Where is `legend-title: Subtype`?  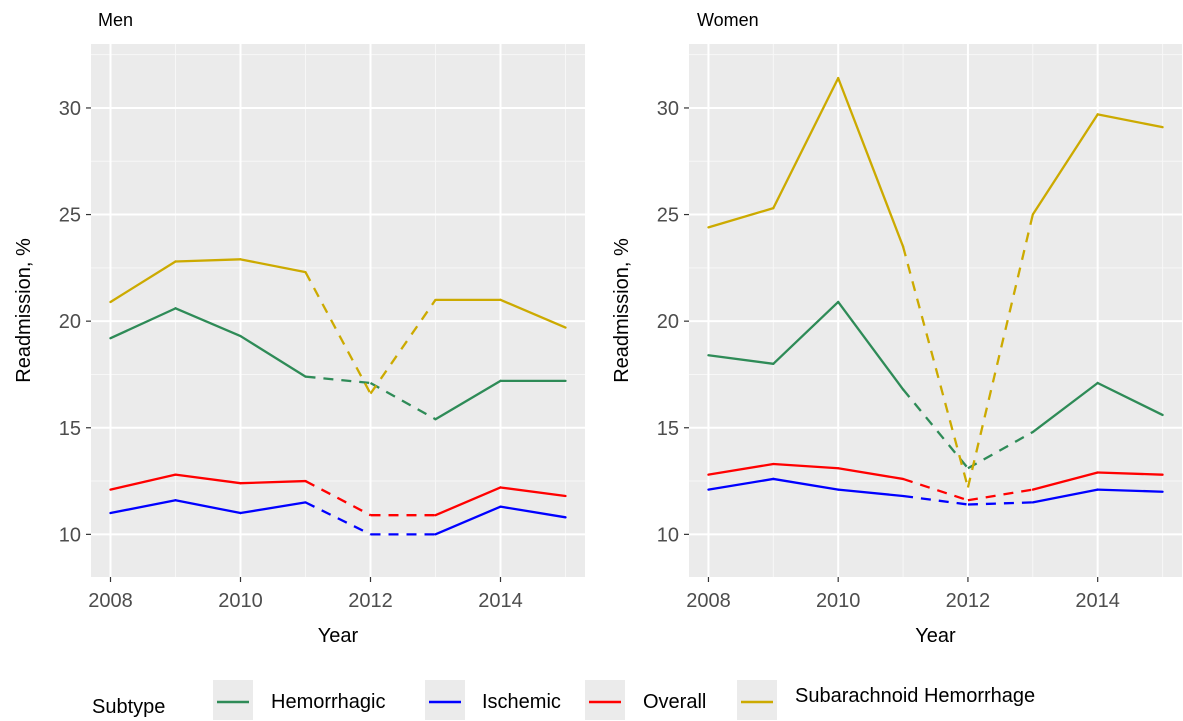 legend-title: Subtype is located at coordinates (128, 707).